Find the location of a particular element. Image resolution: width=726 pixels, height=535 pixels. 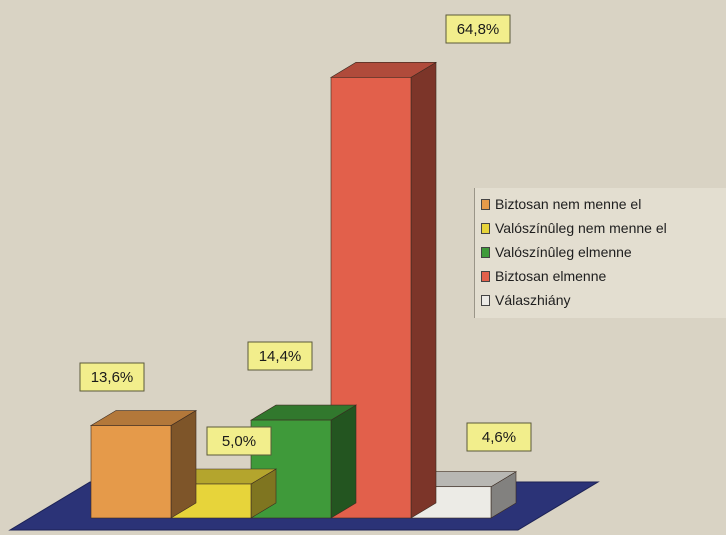

data-label: 4,6% is located at coordinates (499, 437).